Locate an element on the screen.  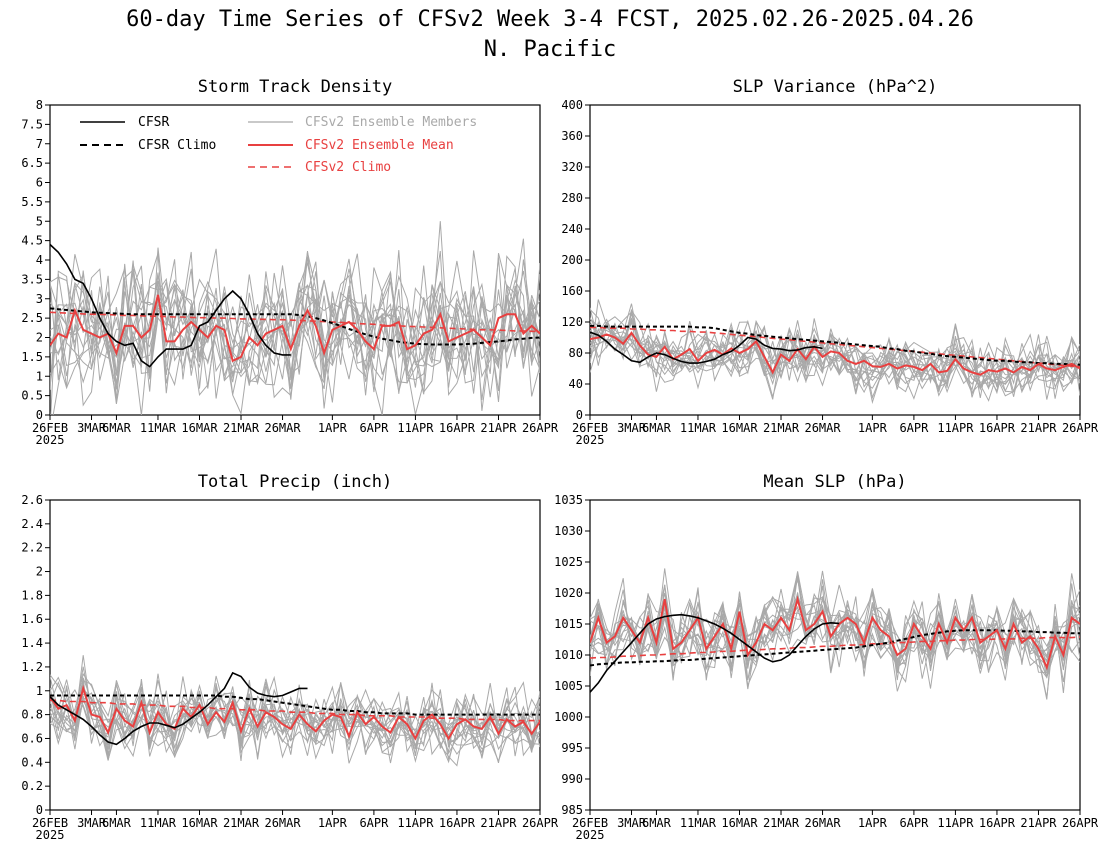
cfsr-climo-line is located at coordinates (295, 326).